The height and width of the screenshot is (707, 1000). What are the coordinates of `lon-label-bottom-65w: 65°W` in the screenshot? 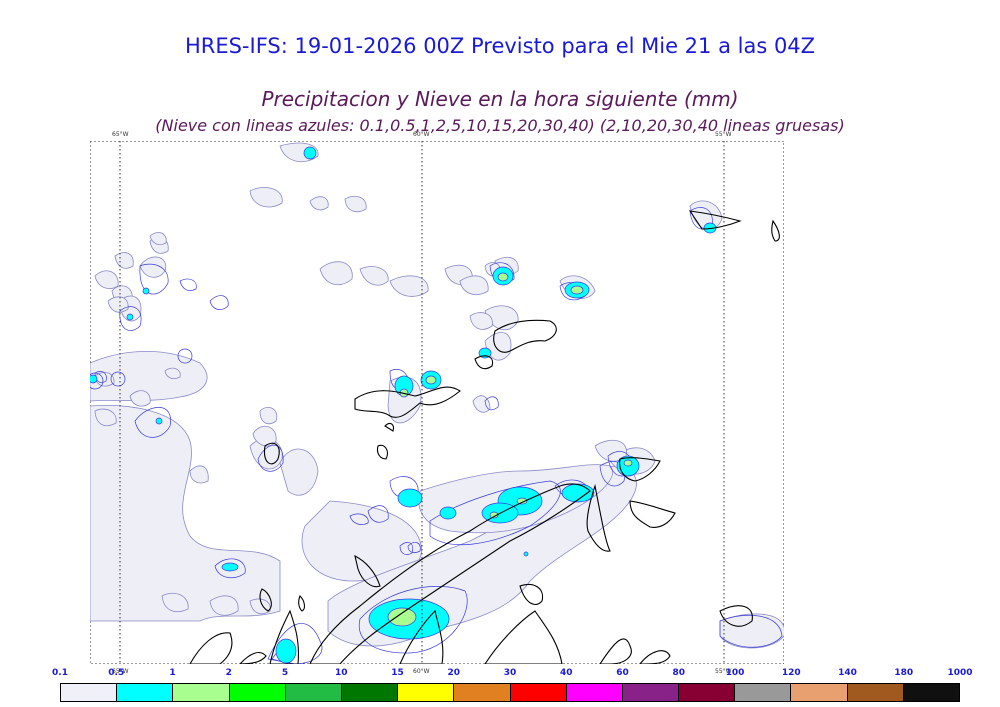 It's located at (120, 671).